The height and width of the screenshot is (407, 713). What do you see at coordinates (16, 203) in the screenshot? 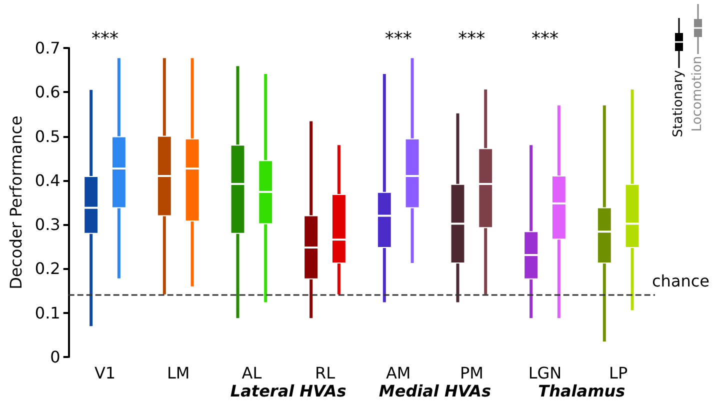
I see `y-axis-title: Decoder Performance` at bounding box center [16, 203].